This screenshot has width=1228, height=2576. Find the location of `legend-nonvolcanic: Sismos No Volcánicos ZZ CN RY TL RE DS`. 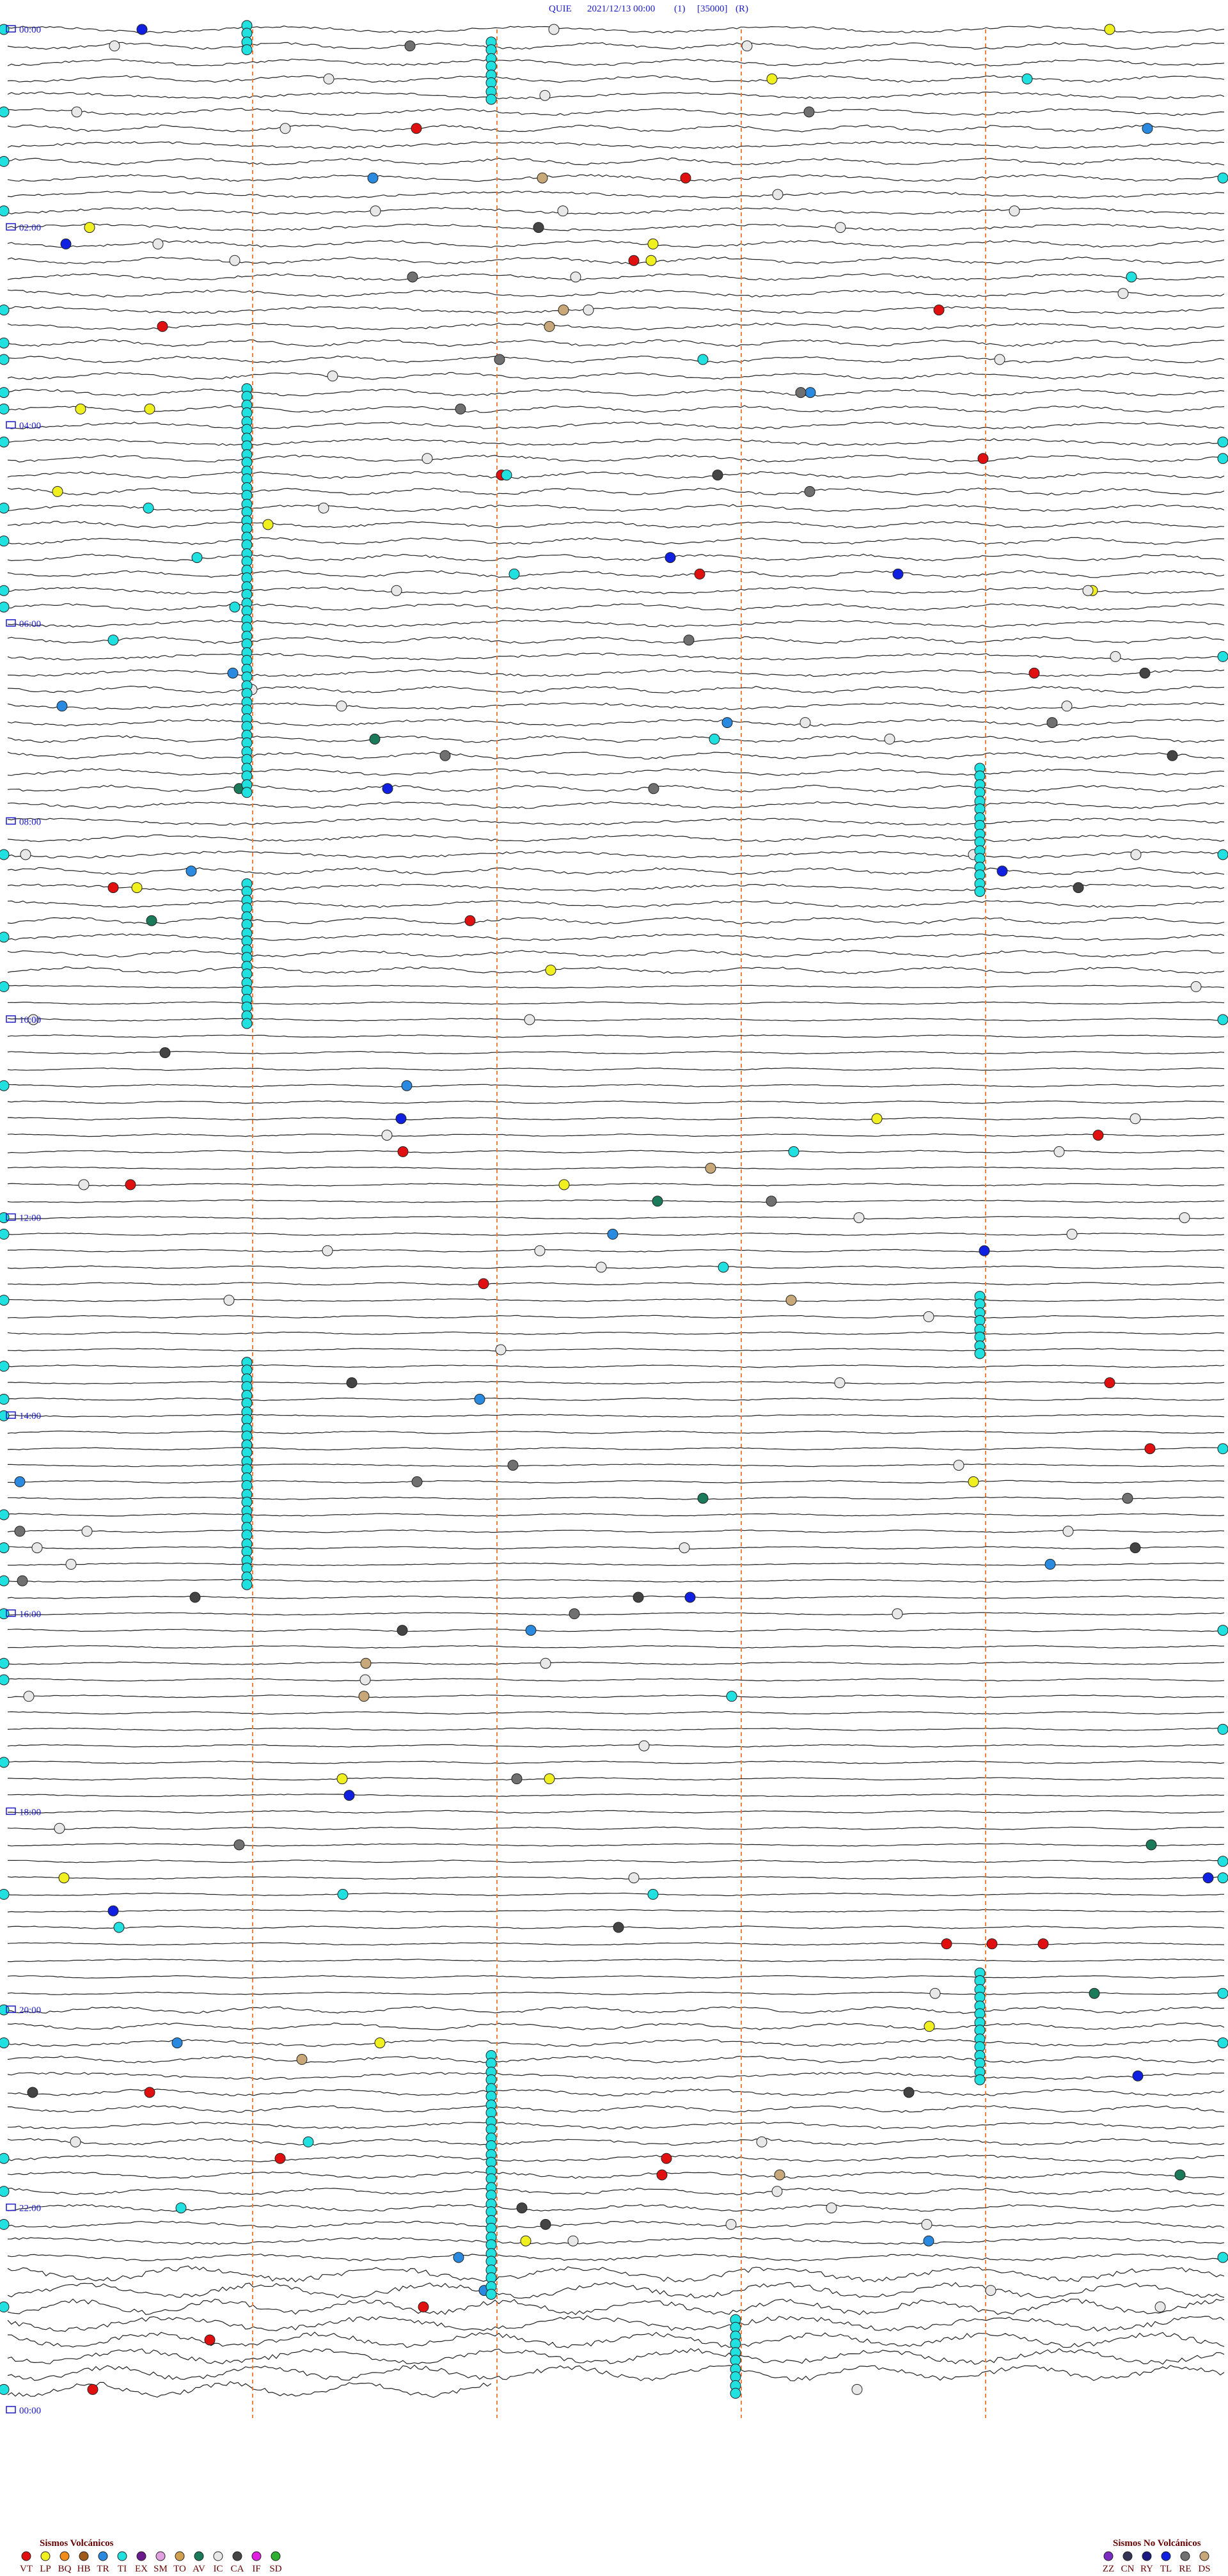

legend-nonvolcanic: Sismos No Volcánicos ZZ CN RY TL RE DS is located at coordinates (1157, 2556).